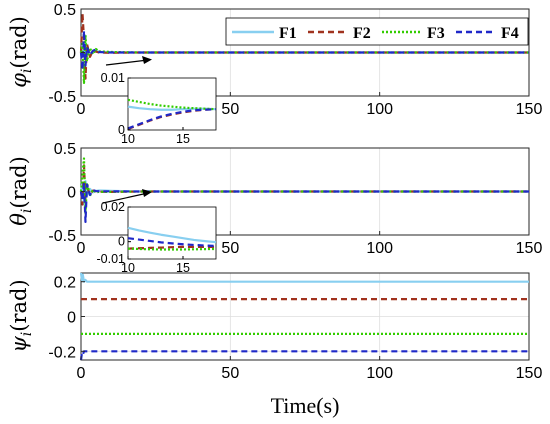  Describe the element at coordinates (65, 283) in the screenshot. I see `y-tick-label: 0.2` at that location.